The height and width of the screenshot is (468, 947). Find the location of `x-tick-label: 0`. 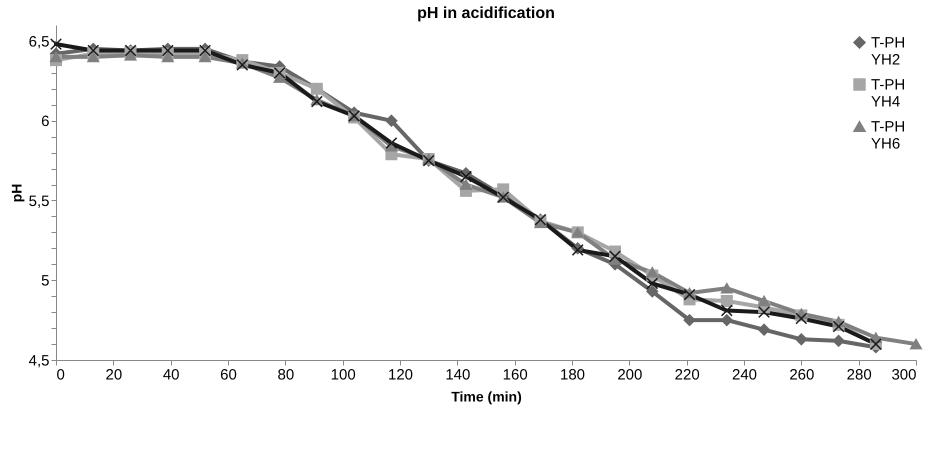

x-tick-label: 0 is located at coordinates (60, 375).